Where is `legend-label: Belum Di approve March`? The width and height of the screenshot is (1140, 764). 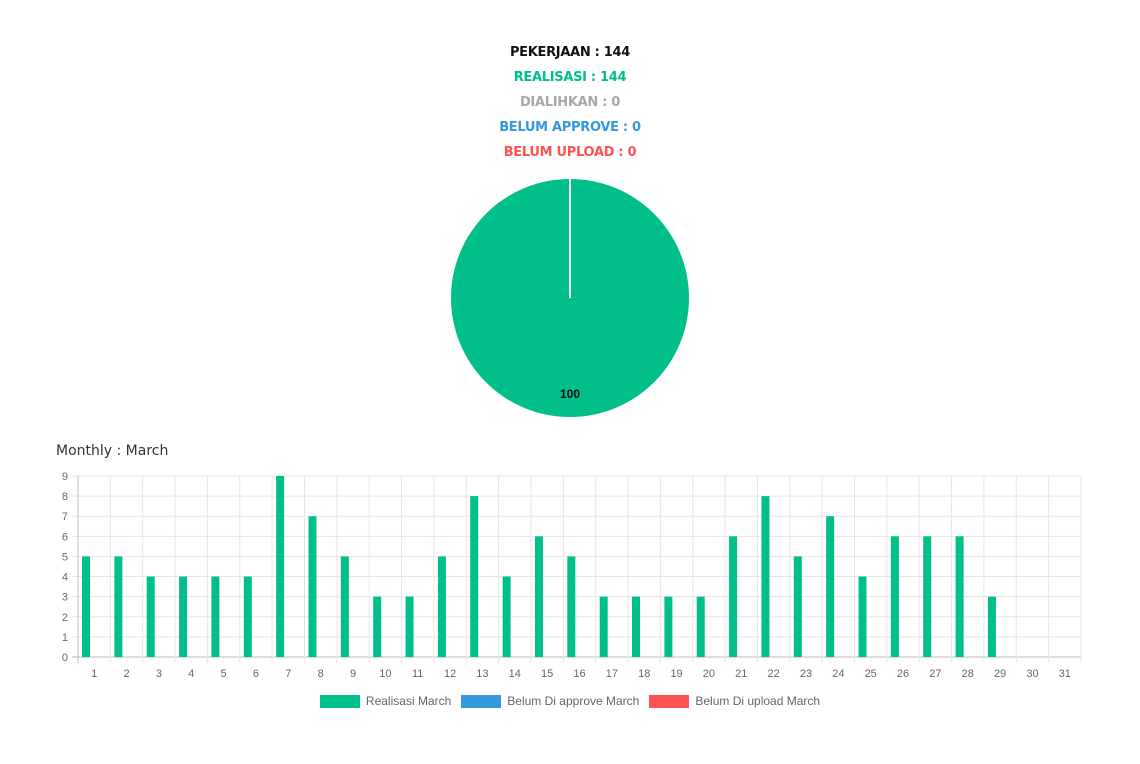
legend-label: Belum Di approve March is located at coordinates (573, 701).